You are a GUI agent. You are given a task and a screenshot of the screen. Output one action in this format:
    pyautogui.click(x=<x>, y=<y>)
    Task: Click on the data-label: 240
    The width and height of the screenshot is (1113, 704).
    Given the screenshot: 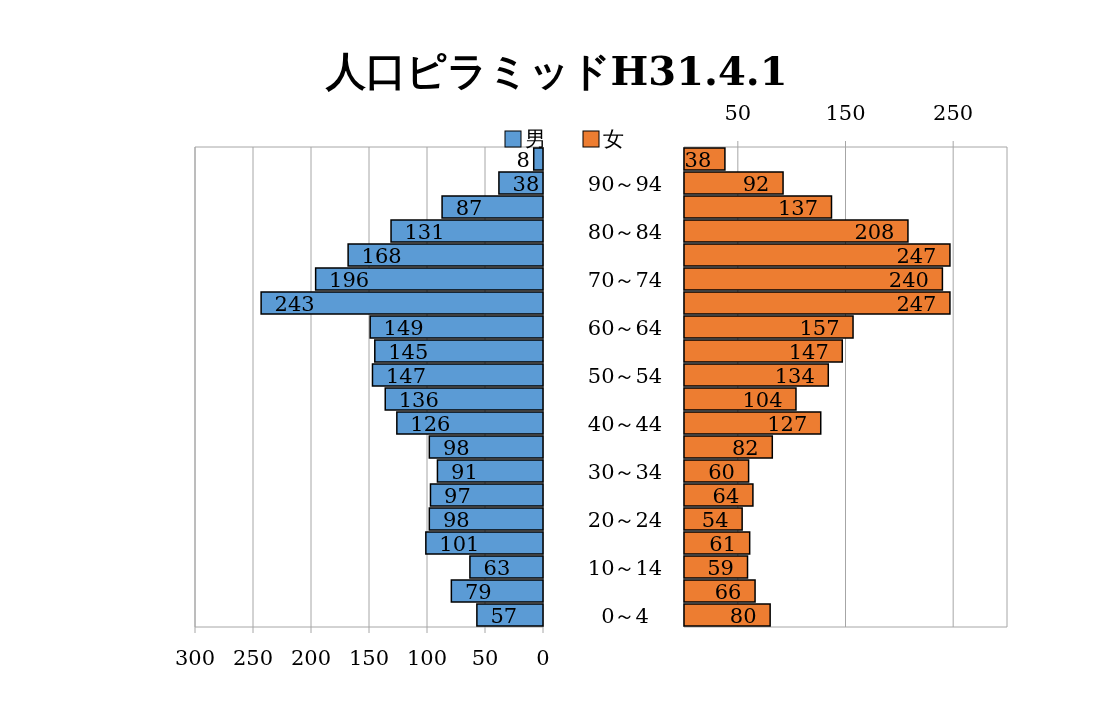 What is the action you would take?
    pyautogui.click(x=908, y=280)
    